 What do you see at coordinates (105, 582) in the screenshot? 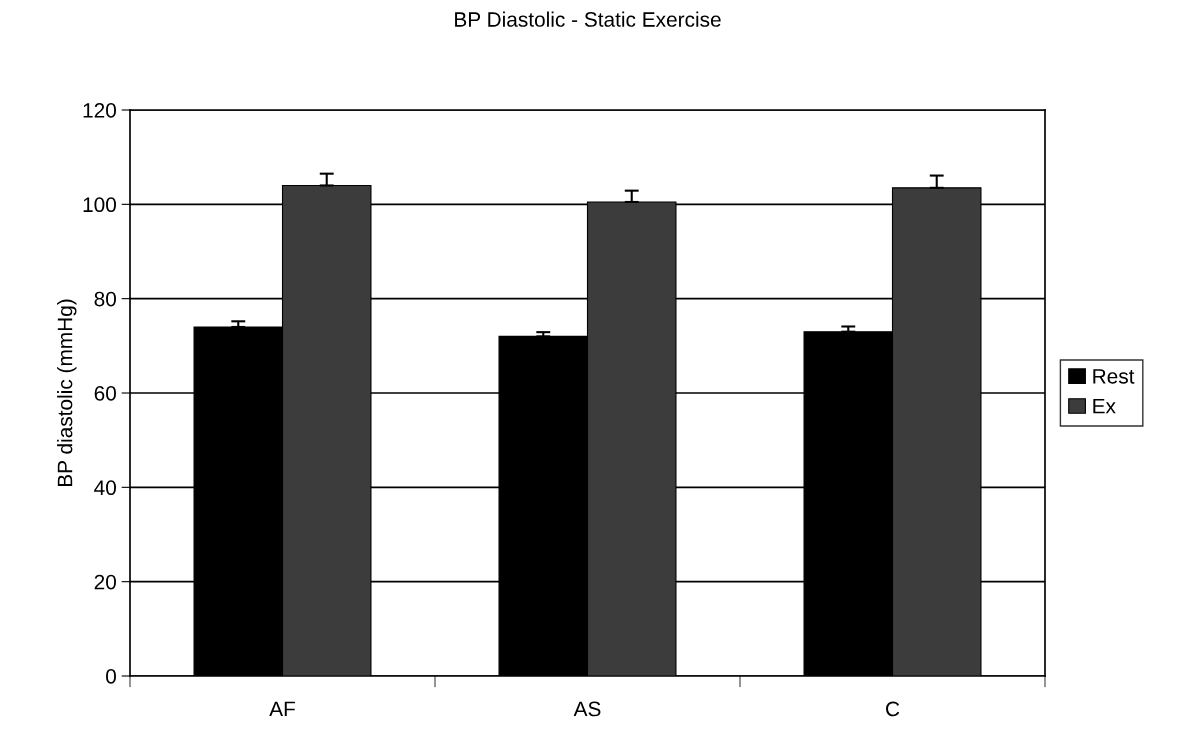
I see `y-tick-label: 20` at bounding box center [105, 582].